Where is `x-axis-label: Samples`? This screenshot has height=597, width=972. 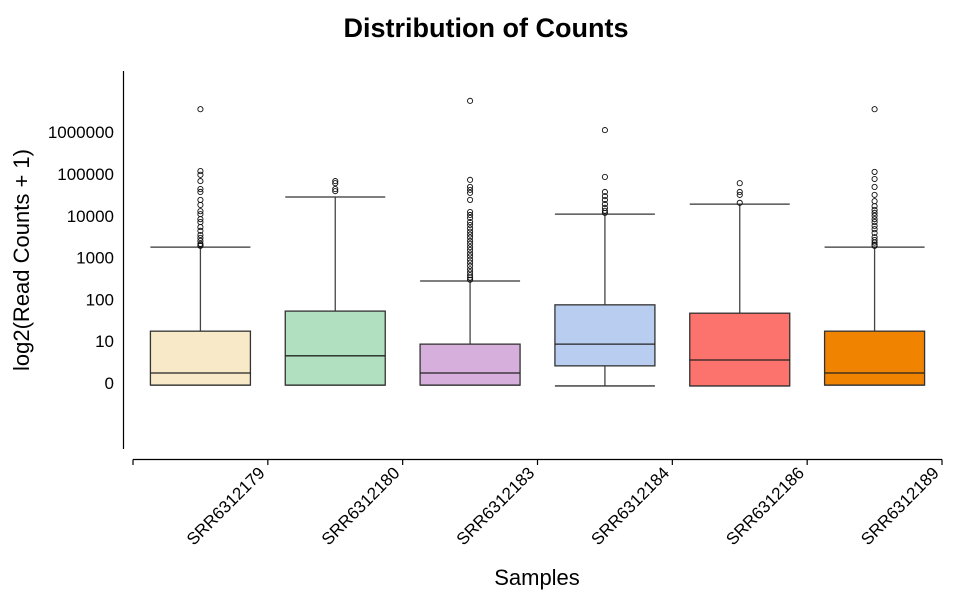
x-axis-label: Samples is located at coordinates (537, 577).